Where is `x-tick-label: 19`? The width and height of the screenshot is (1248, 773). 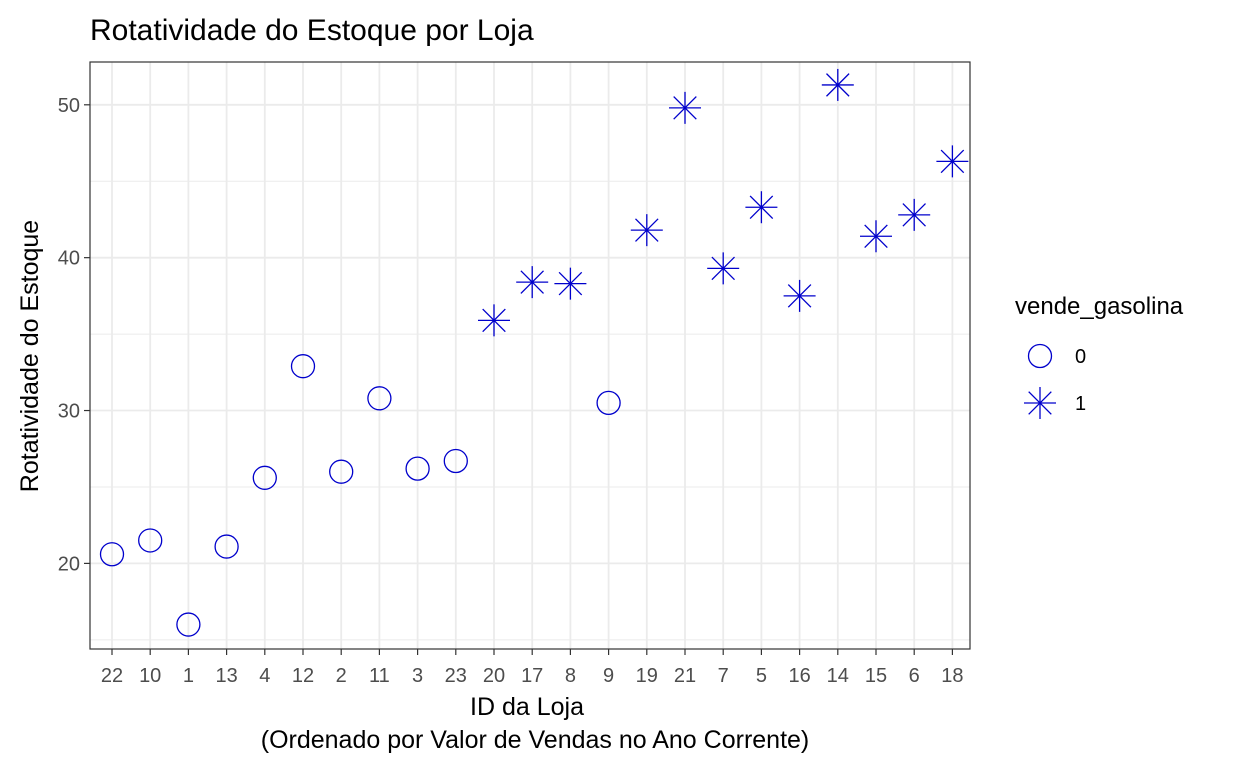 x-tick-label: 19 is located at coordinates (647, 676).